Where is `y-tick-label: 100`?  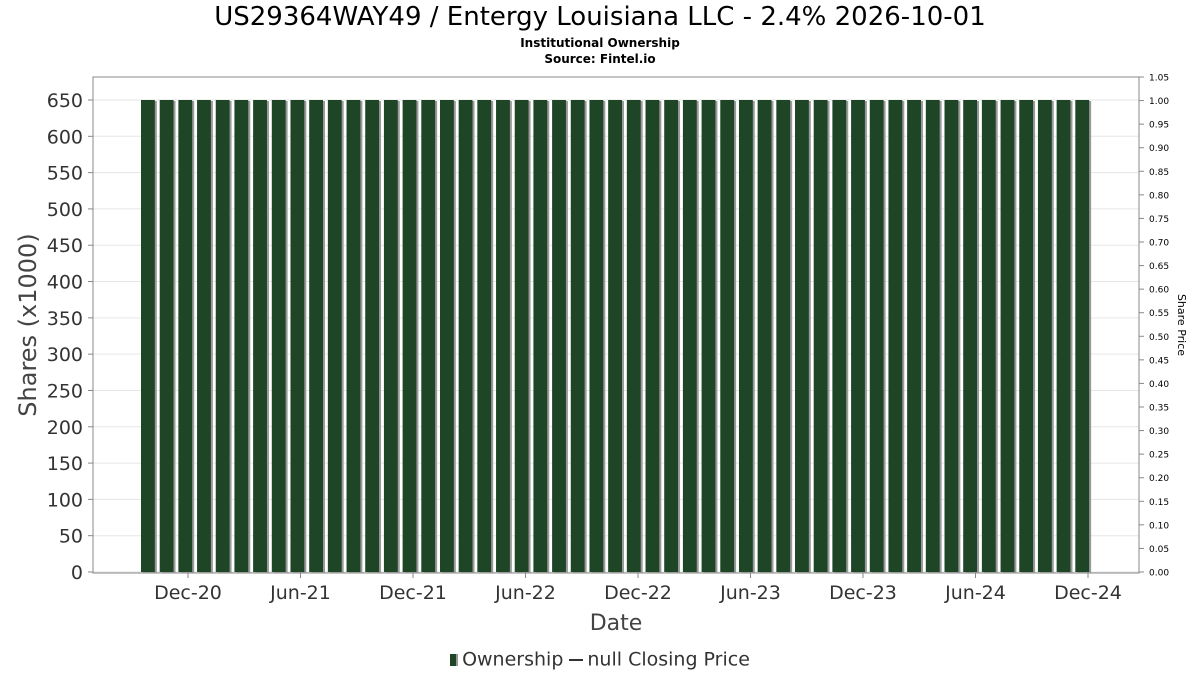 y-tick-label: 100 is located at coordinates (65, 500).